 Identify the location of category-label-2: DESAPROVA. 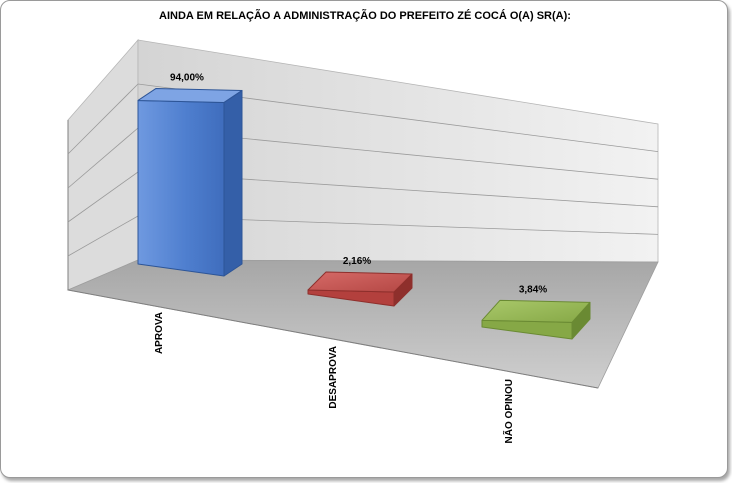
(333, 377).